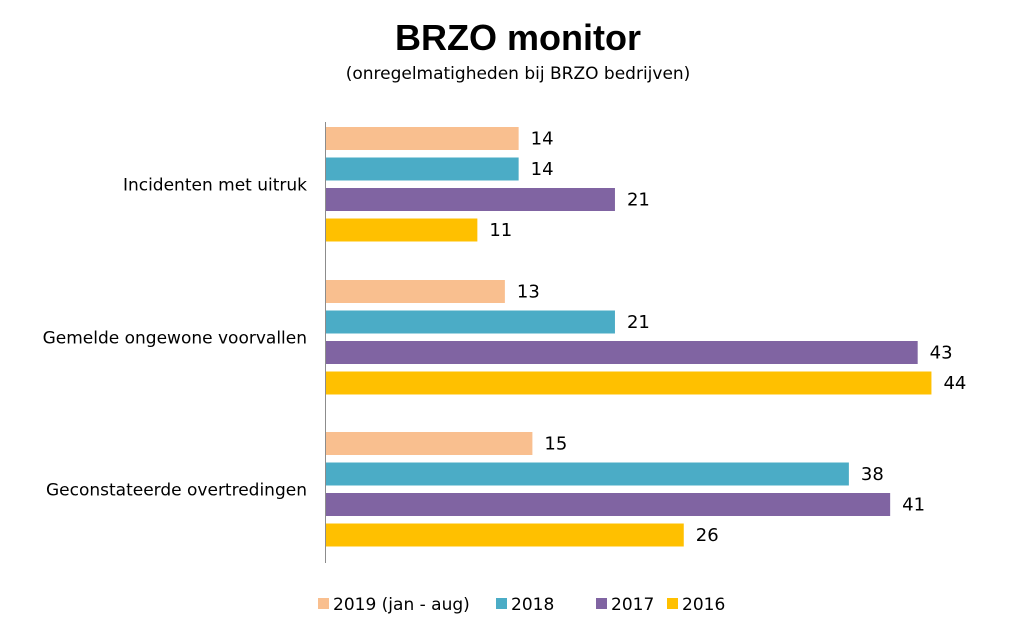  I want to click on data-label: 44, so click(954, 383).